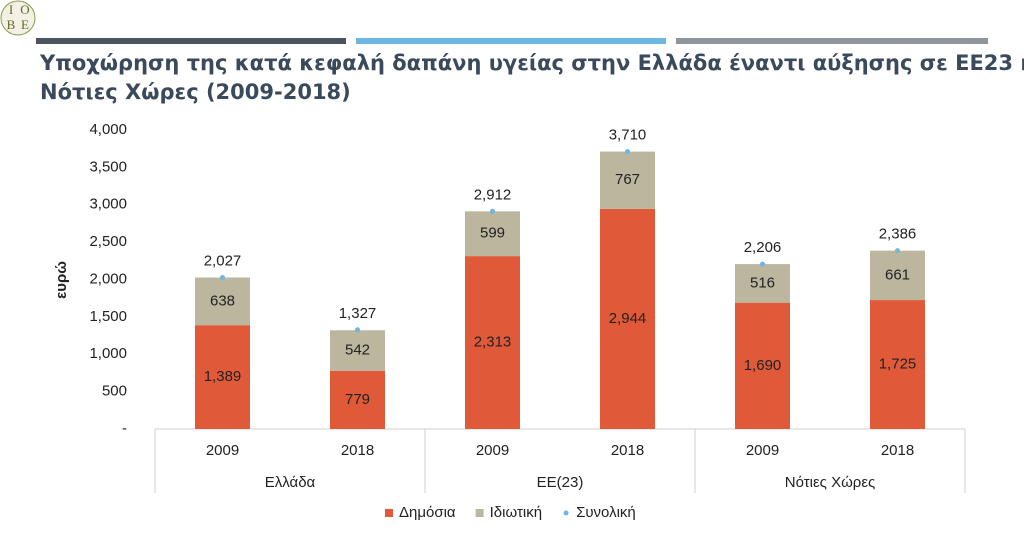 The image size is (1024, 538). What do you see at coordinates (114, 391) in the screenshot?
I see `y-tick-label: 500` at bounding box center [114, 391].